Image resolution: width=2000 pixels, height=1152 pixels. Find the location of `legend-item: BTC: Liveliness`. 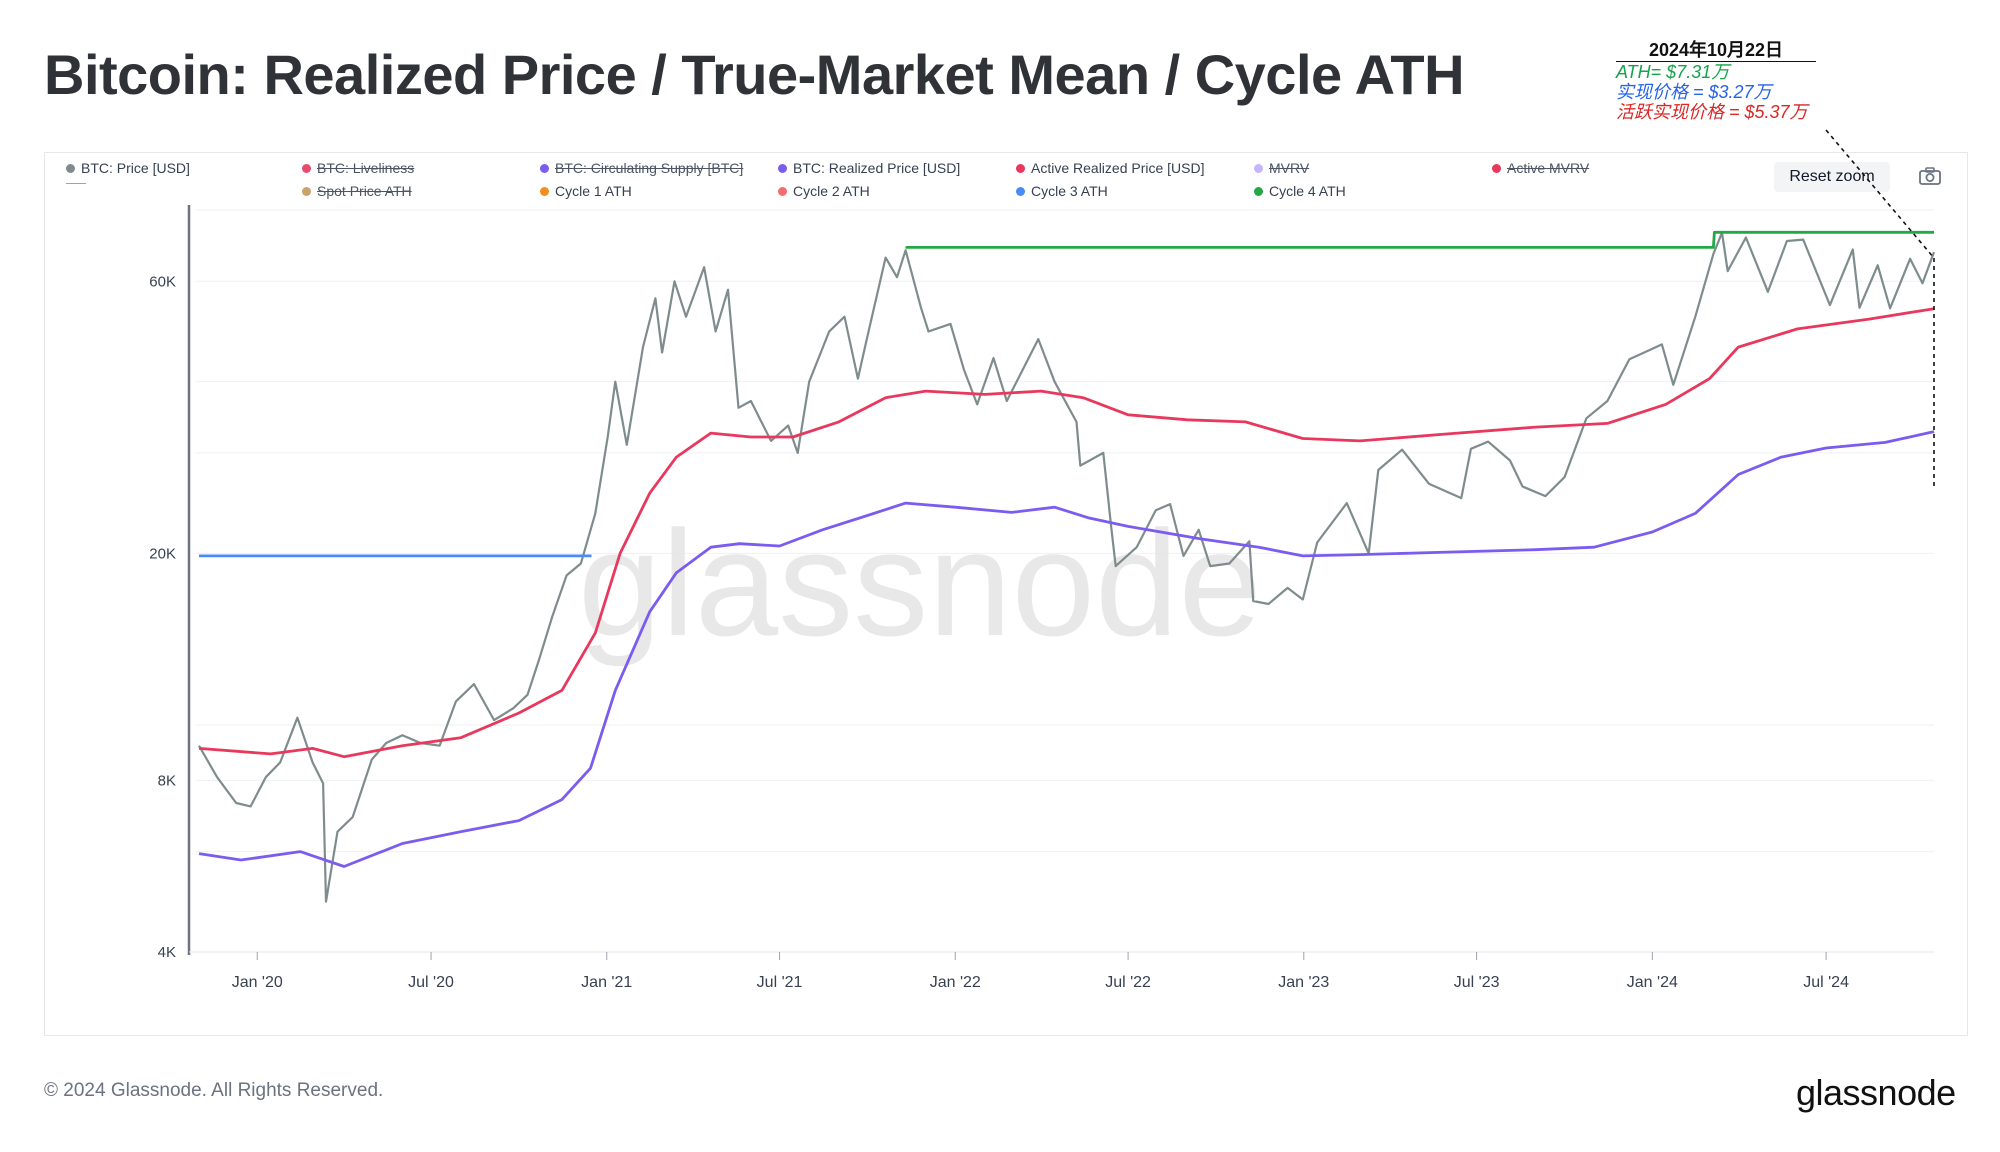

legend-item: BTC: Liveliness is located at coordinates (358, 168).